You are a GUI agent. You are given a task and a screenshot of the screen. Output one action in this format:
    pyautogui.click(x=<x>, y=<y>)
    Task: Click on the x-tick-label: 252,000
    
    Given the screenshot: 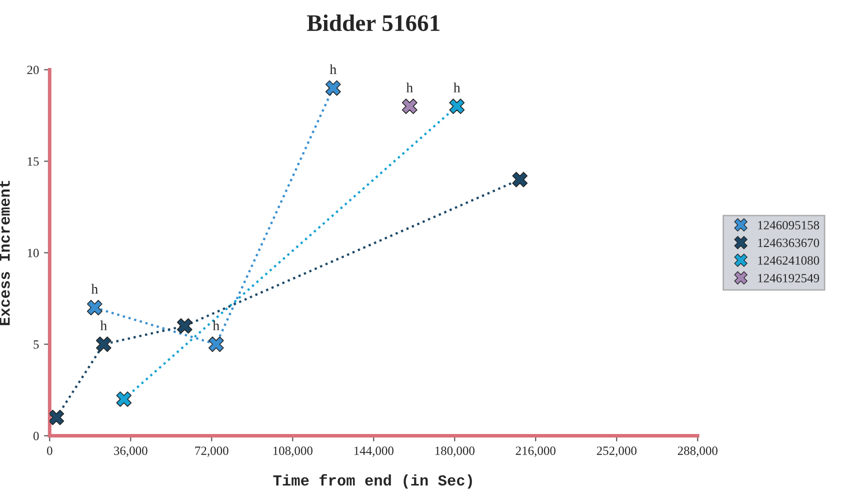 What is the action you would take?
    pyautogui.click(x=616, y=451)
    